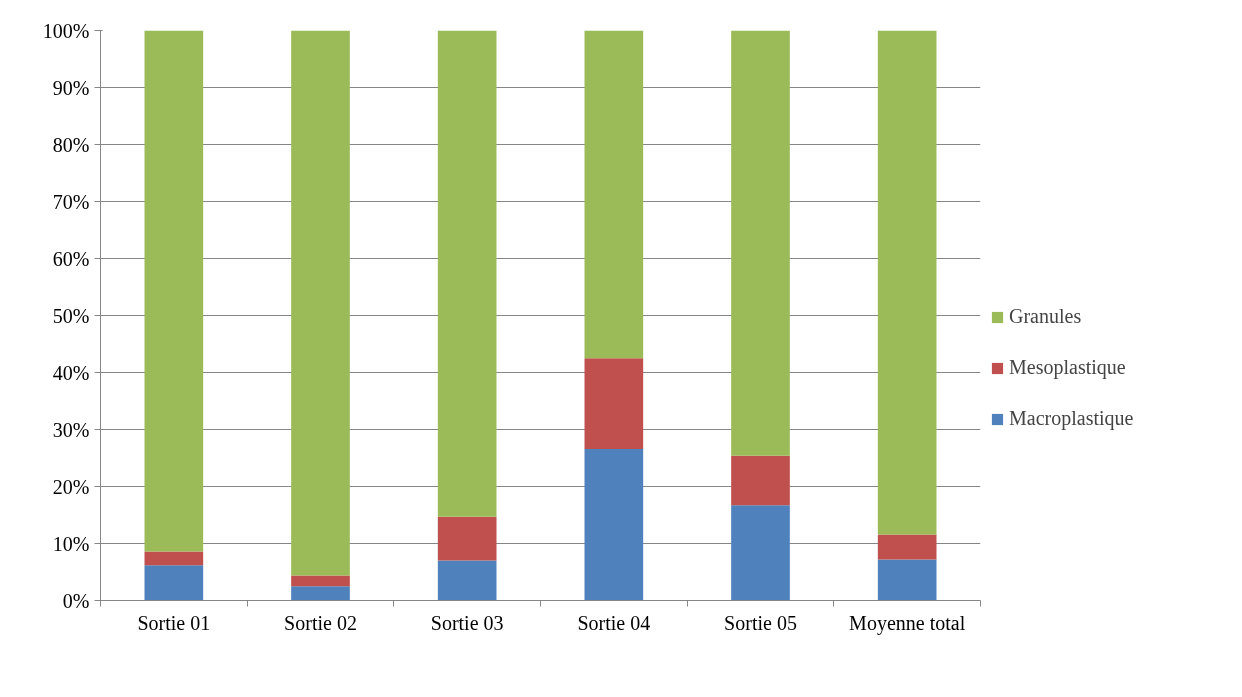  I want to click on y-tick-label: 70%, so click(71, 201).